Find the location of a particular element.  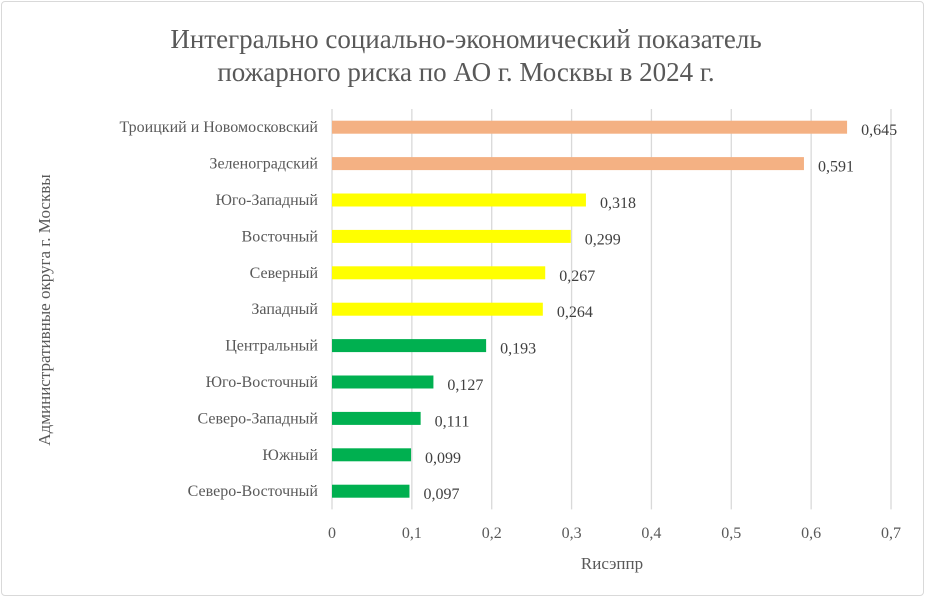

data-label: 0,318 is located at coordinates (618, 203).